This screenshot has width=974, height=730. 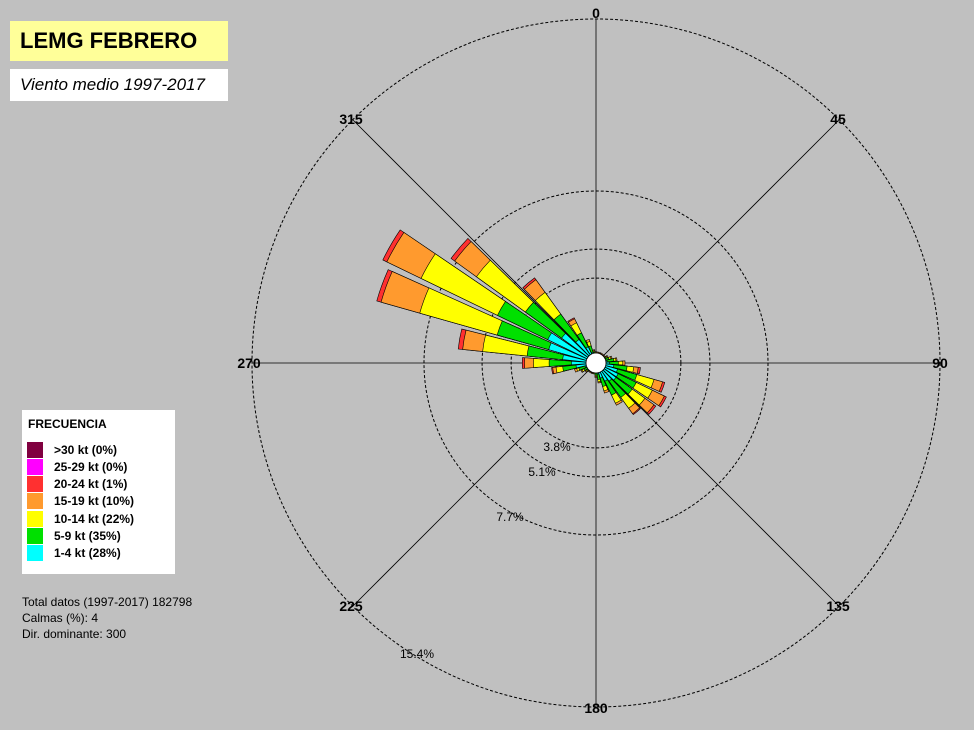 I want to click on legend-label: 1-4 kt (28%), so click(x=87, y=553).